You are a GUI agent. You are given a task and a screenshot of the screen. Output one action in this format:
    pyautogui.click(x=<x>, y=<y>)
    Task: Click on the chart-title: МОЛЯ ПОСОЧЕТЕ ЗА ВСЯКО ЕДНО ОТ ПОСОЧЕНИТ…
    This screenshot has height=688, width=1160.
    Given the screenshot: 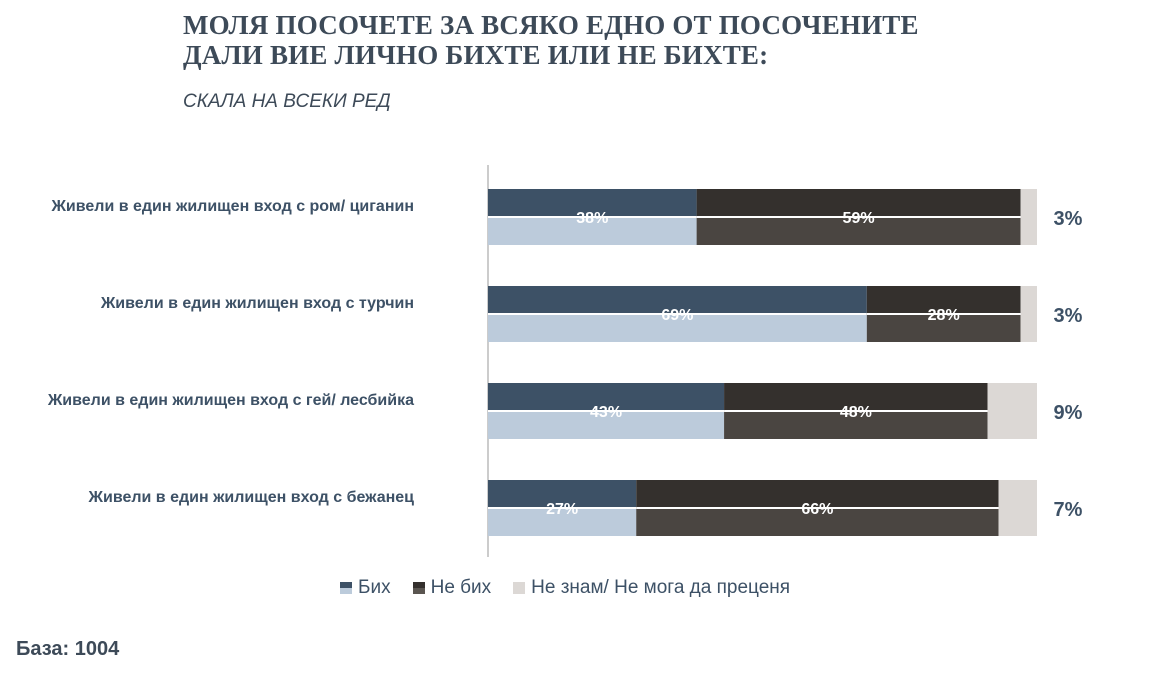 What is the action you would take?
    pyautogui.click(x=551, y=40)
    